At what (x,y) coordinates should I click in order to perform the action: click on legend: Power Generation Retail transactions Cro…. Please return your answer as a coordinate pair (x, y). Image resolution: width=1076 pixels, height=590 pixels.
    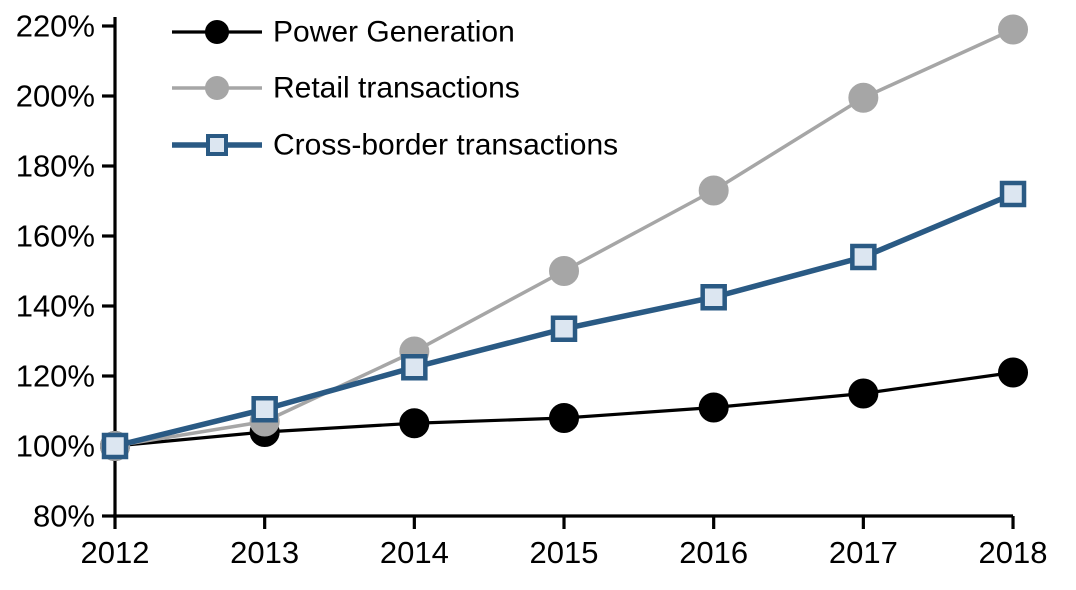
    Looking at the image, I should click on (395, 89).